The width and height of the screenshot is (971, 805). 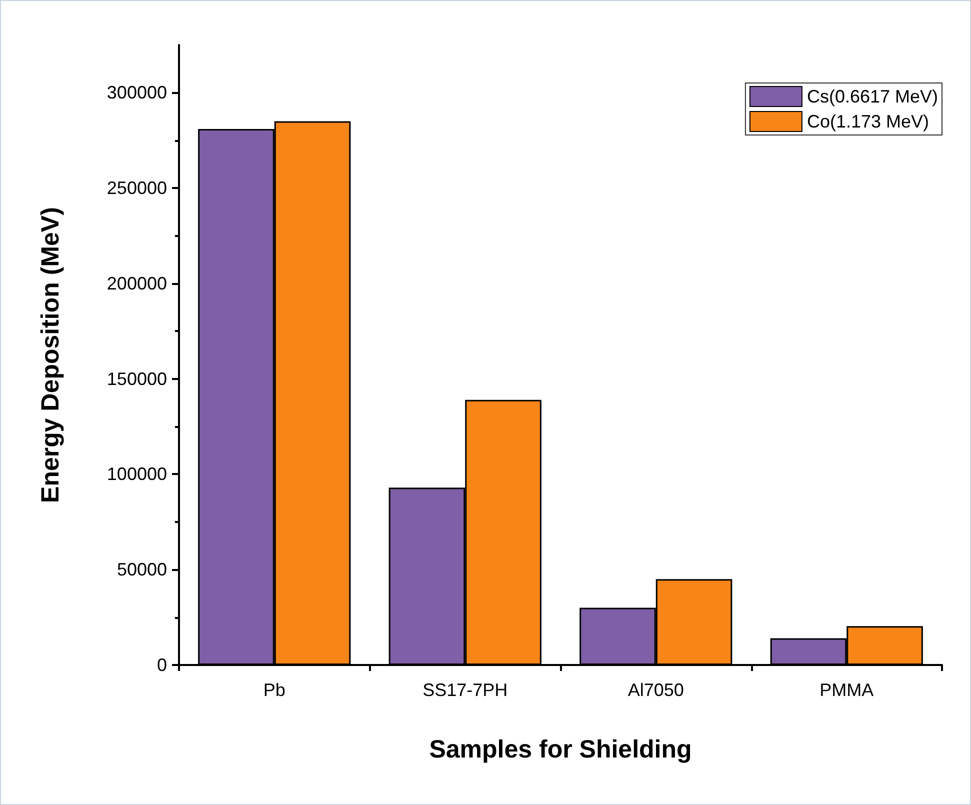 I want to click on x-tick-label: Pb, so click(x=274, y=690).